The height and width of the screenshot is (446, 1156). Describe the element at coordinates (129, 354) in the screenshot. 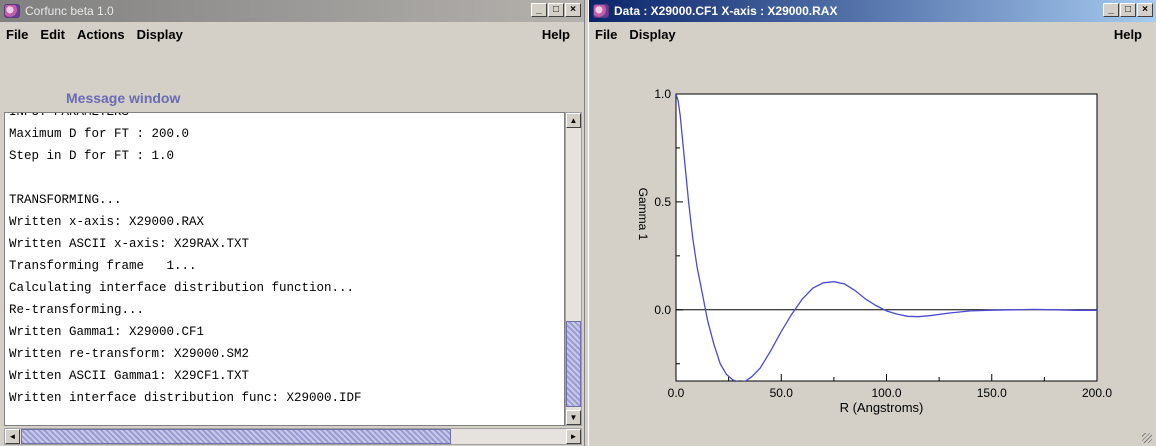

I see `message-line: Written re-transform: X29000.SM2` at that location.